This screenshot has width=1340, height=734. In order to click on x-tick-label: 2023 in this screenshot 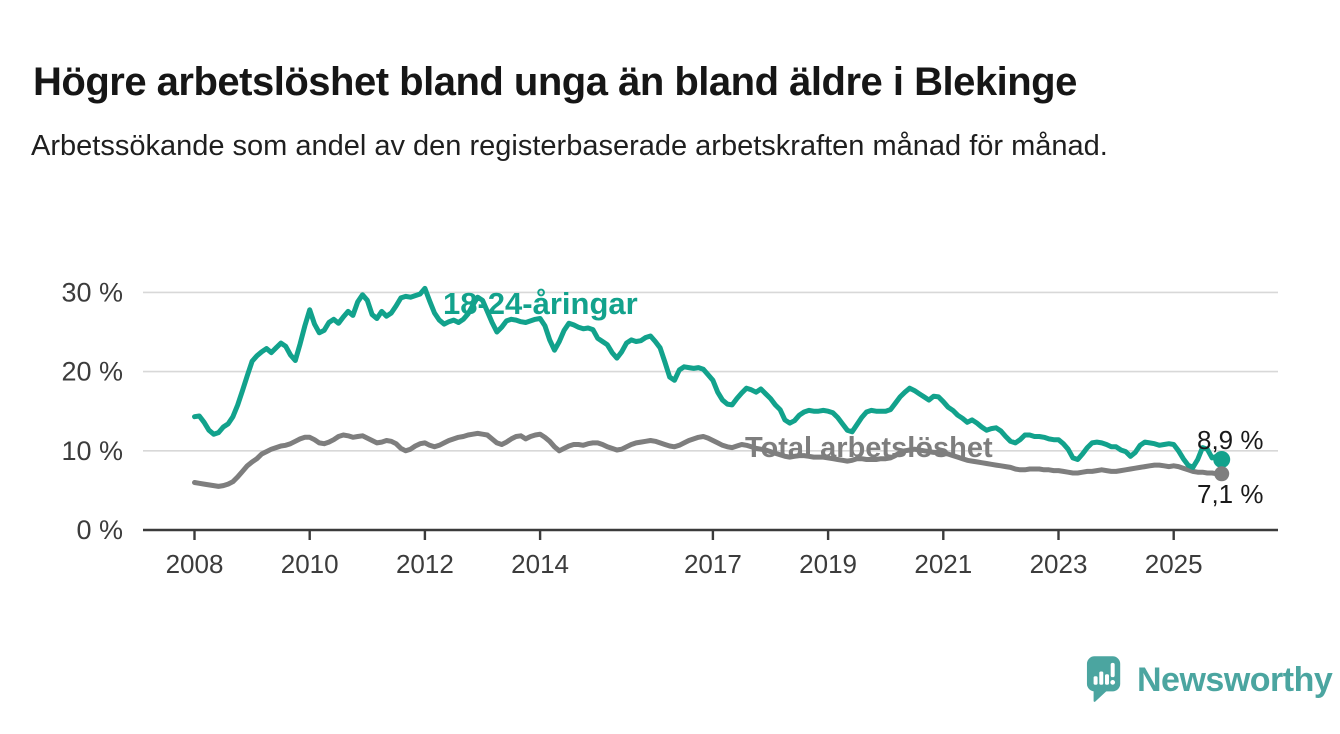, I will do `click(1059, 564)`.